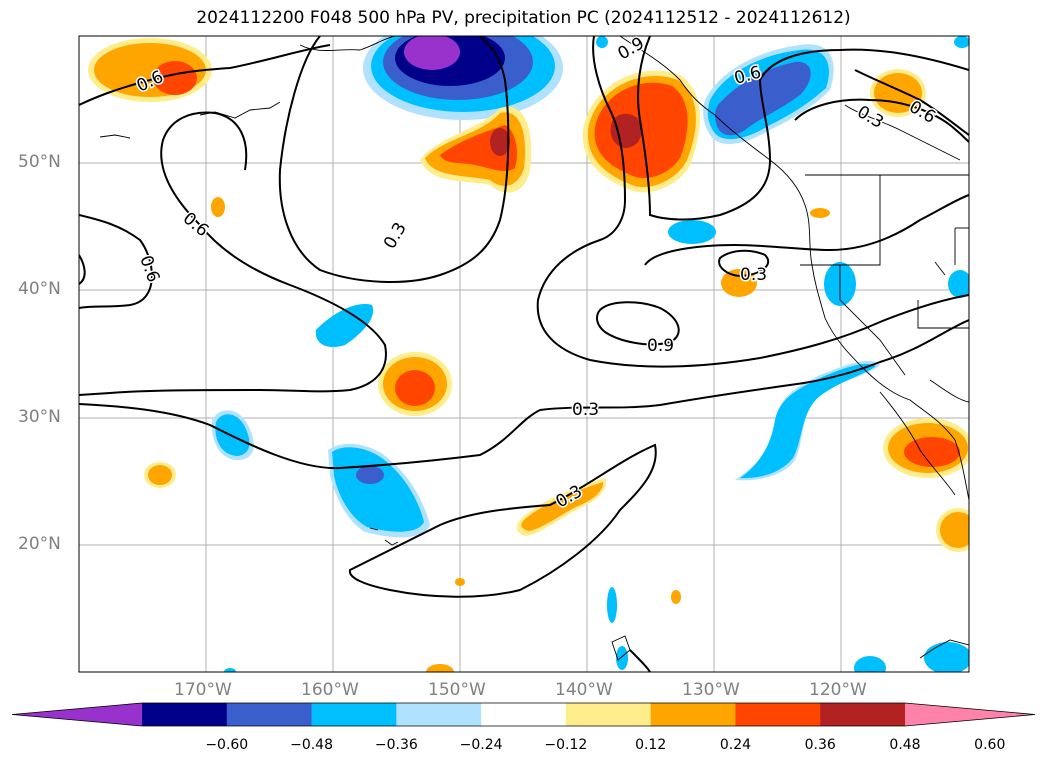 The height and width of the screenshot is (765, 1047). What do you see at coordinates (940, 268) in the screenshot?
I see `lake` at bounding box center [940, 268].